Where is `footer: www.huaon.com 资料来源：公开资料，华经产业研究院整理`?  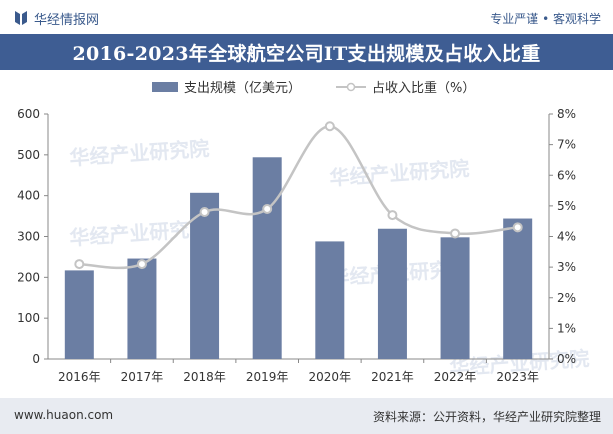 footer: www.huaon.com 资料来源：公开资料，华经产业研究院整理 is located at coordinates (306, 416).